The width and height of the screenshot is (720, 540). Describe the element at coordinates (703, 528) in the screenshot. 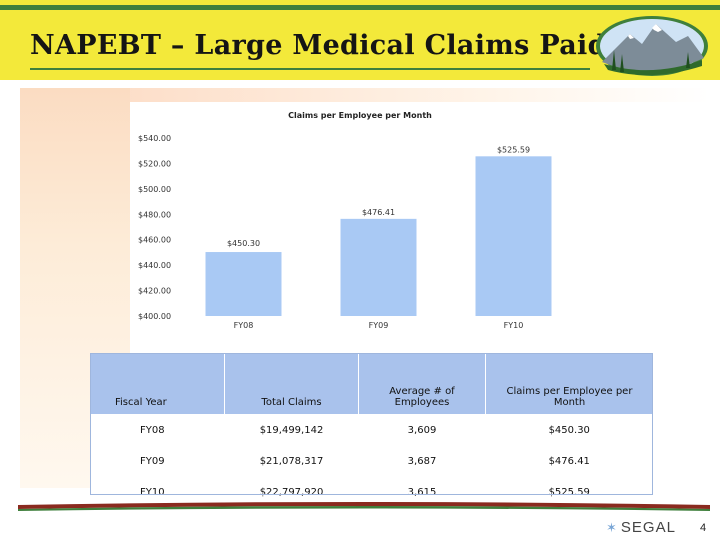

I see `page-number: 4` at that location.